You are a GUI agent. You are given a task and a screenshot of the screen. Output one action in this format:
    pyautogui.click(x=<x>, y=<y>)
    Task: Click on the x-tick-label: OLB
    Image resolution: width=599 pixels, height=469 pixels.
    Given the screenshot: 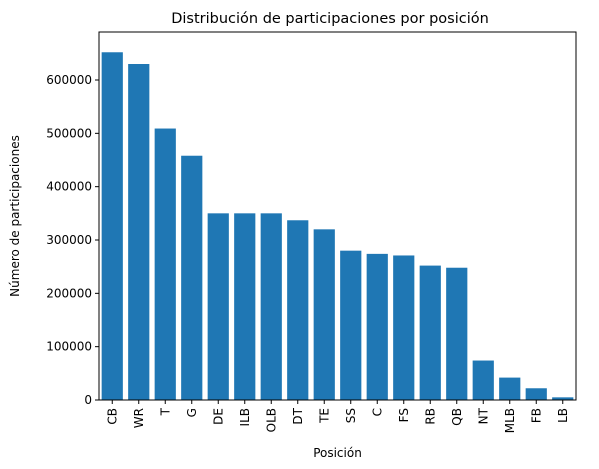 What is the action you would take?
    pyautogui.click(x=271, y=420)
    